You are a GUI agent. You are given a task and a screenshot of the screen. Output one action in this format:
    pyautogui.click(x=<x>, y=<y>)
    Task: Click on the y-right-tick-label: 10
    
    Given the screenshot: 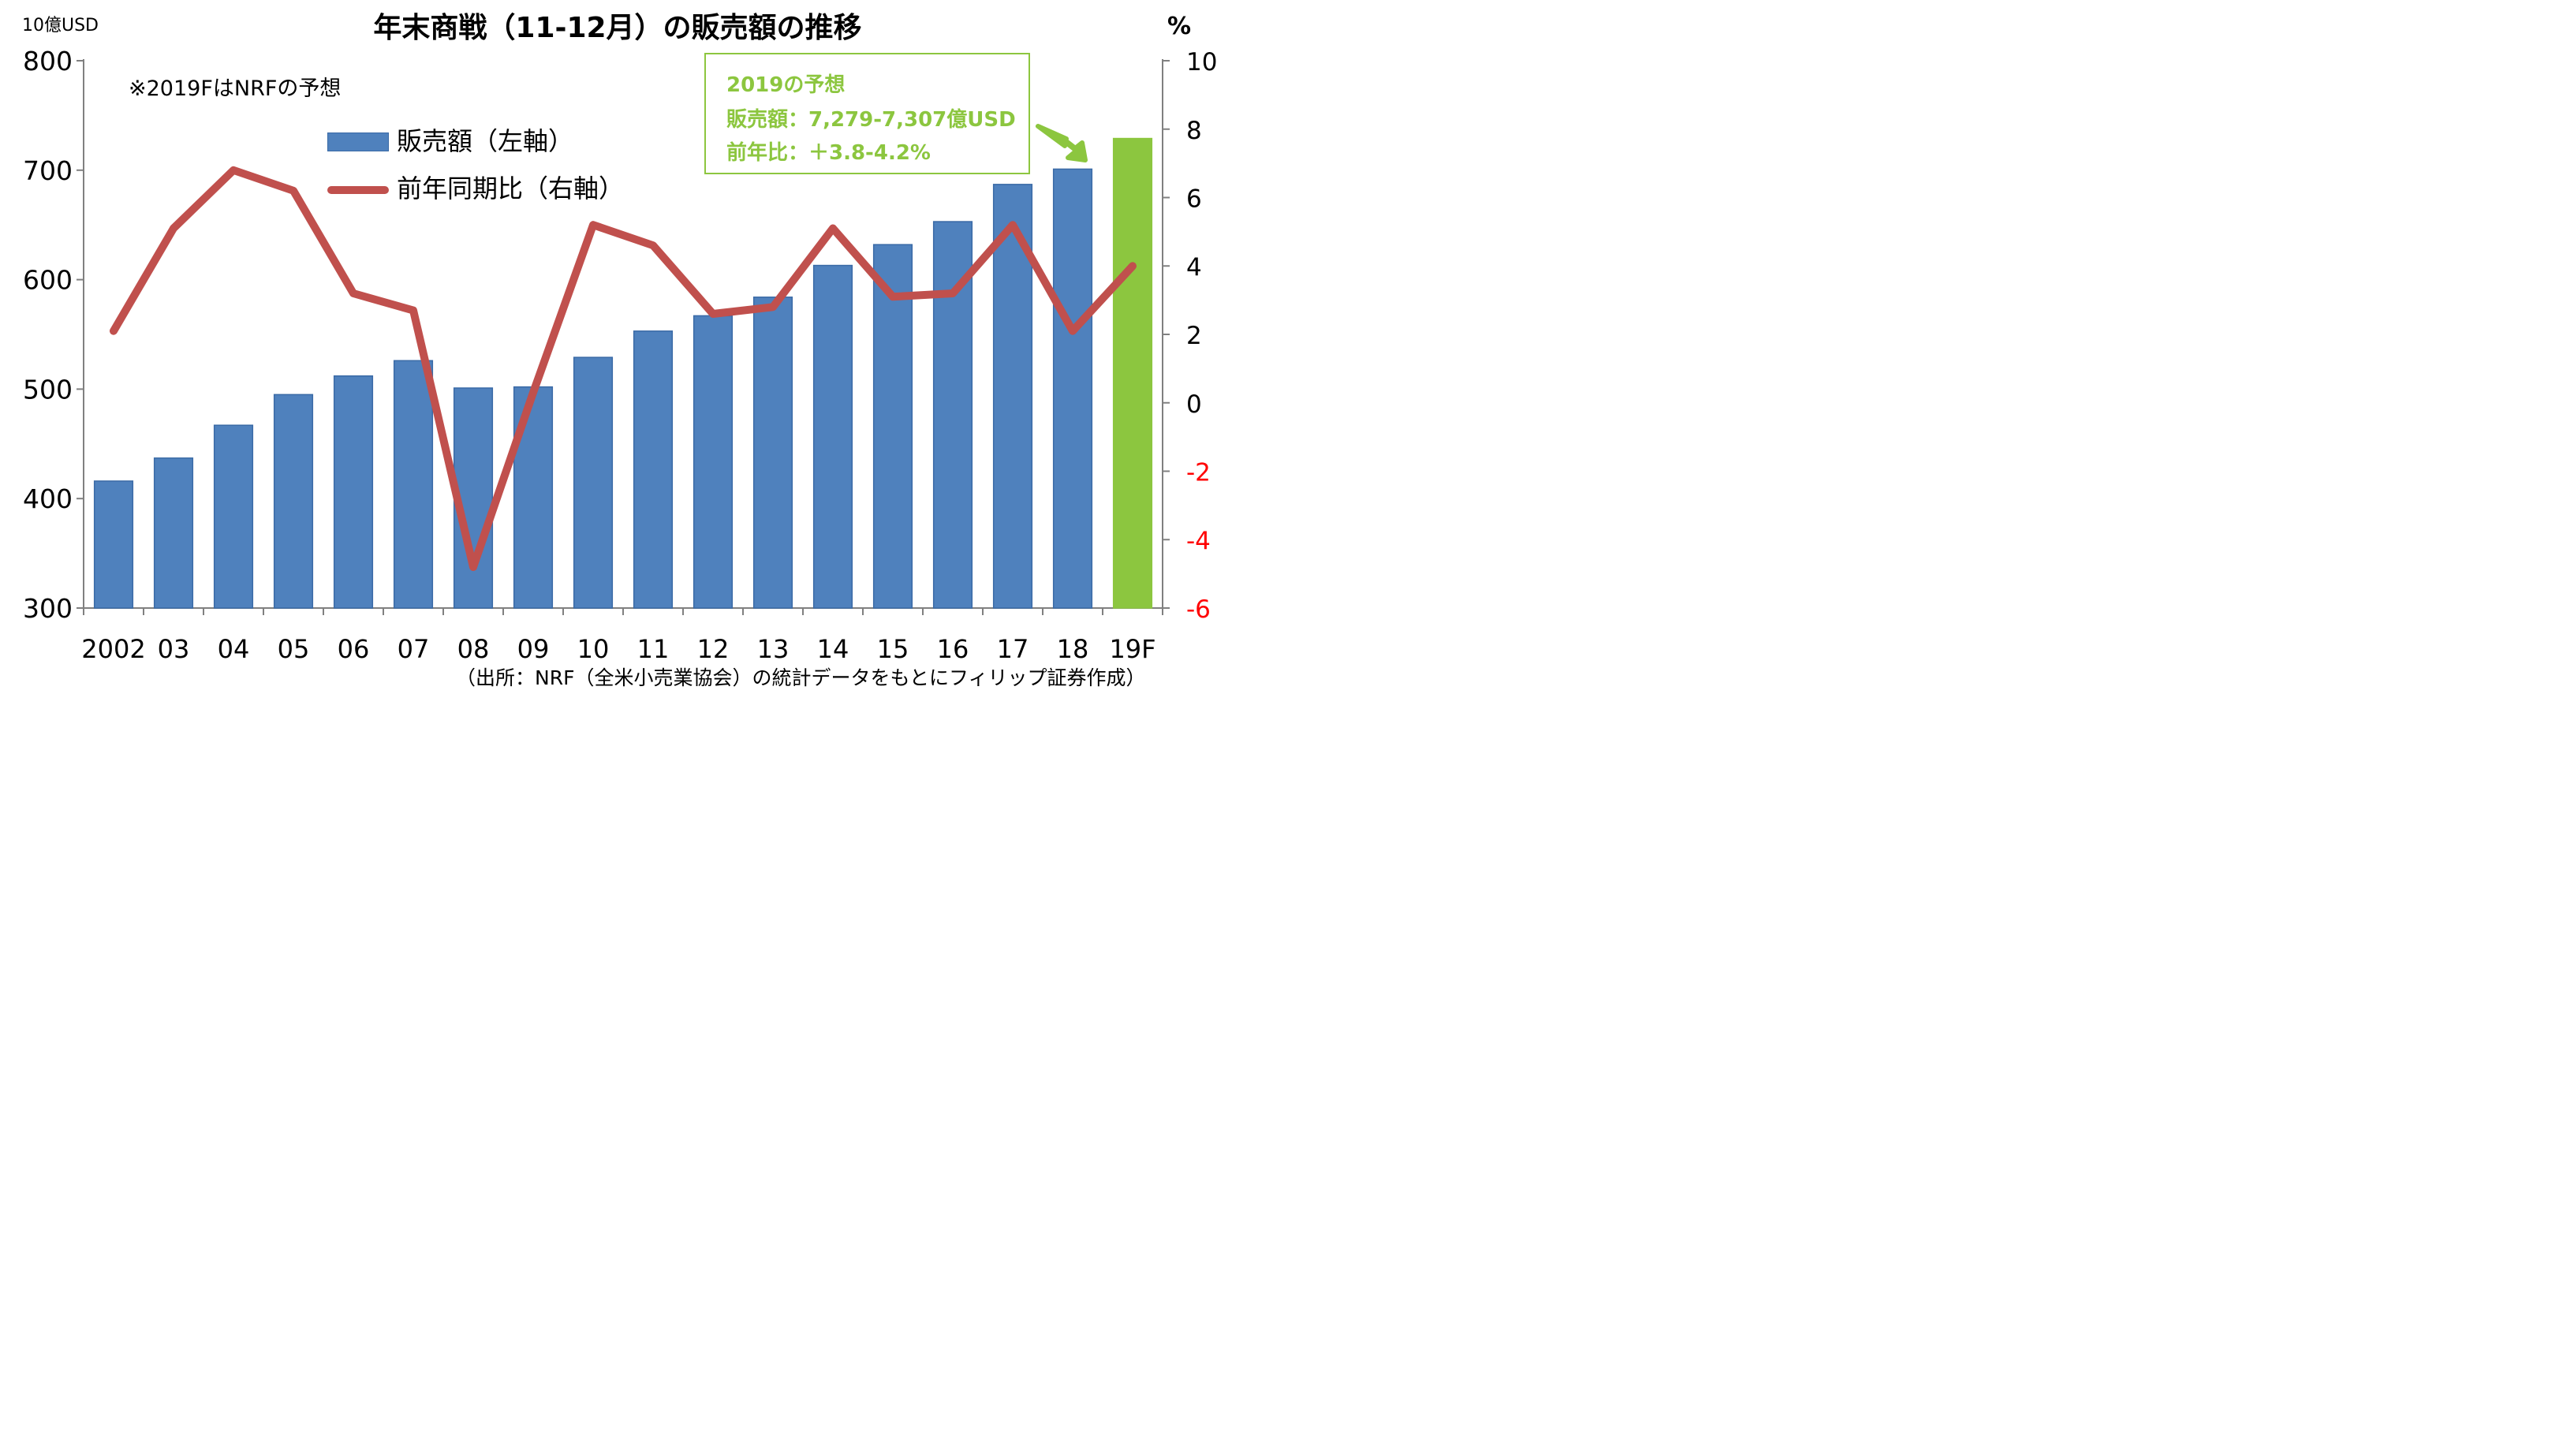 What is the action you would take?
    pyautogui.click(x=1201, y=62)
    